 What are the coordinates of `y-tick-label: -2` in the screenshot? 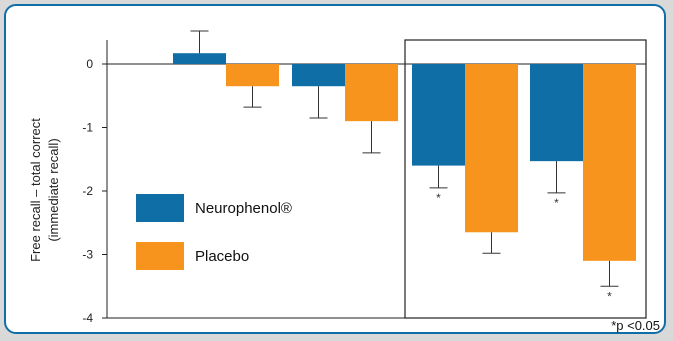 It's located at (87, 191).